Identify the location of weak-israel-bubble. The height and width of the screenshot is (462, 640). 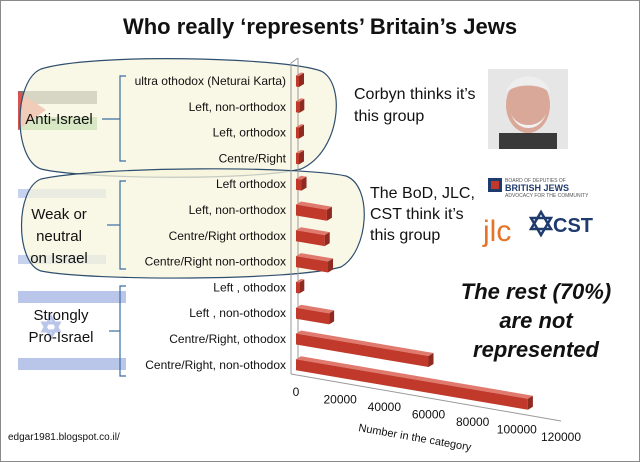
(192, 223).